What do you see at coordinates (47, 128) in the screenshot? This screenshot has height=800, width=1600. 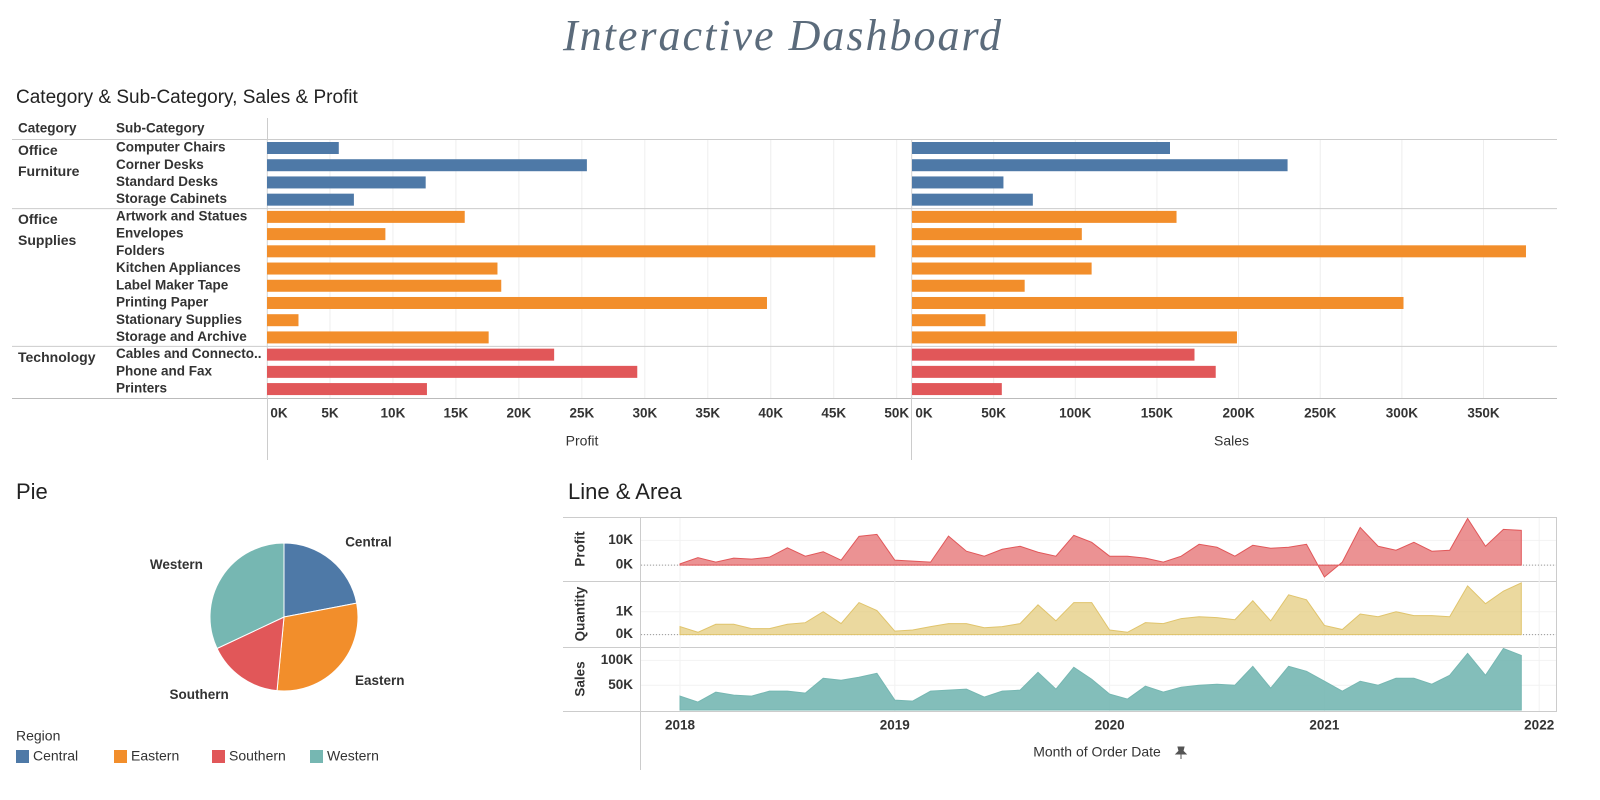 I see `category-header: Category` at bounding box center [47, 128].